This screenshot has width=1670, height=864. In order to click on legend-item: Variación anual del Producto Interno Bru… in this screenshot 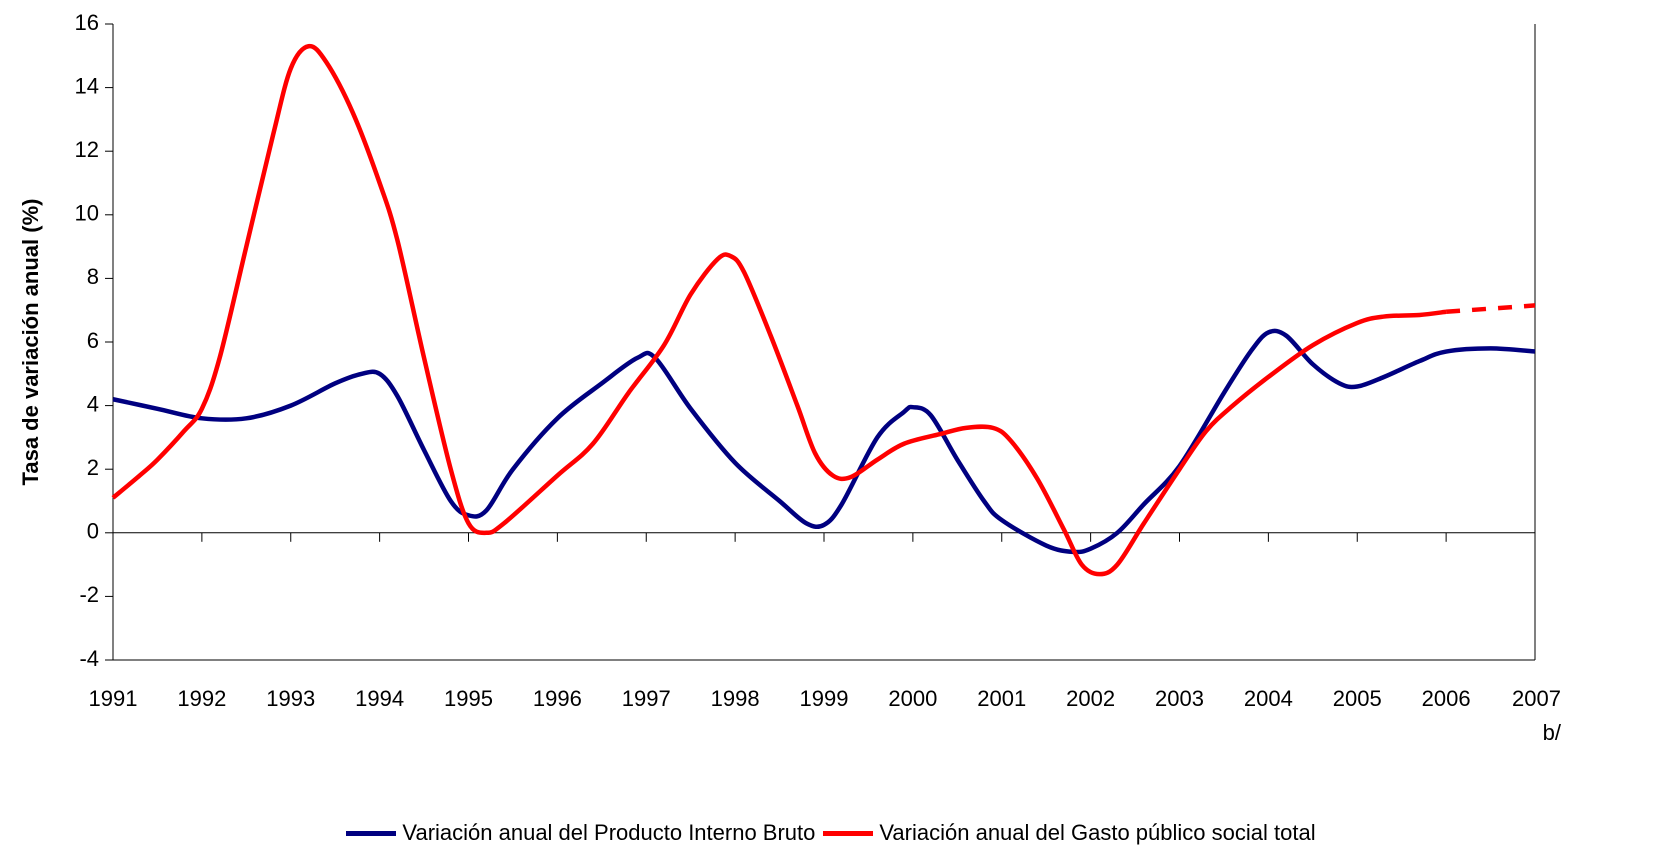, I will do `click(580, 833)`.